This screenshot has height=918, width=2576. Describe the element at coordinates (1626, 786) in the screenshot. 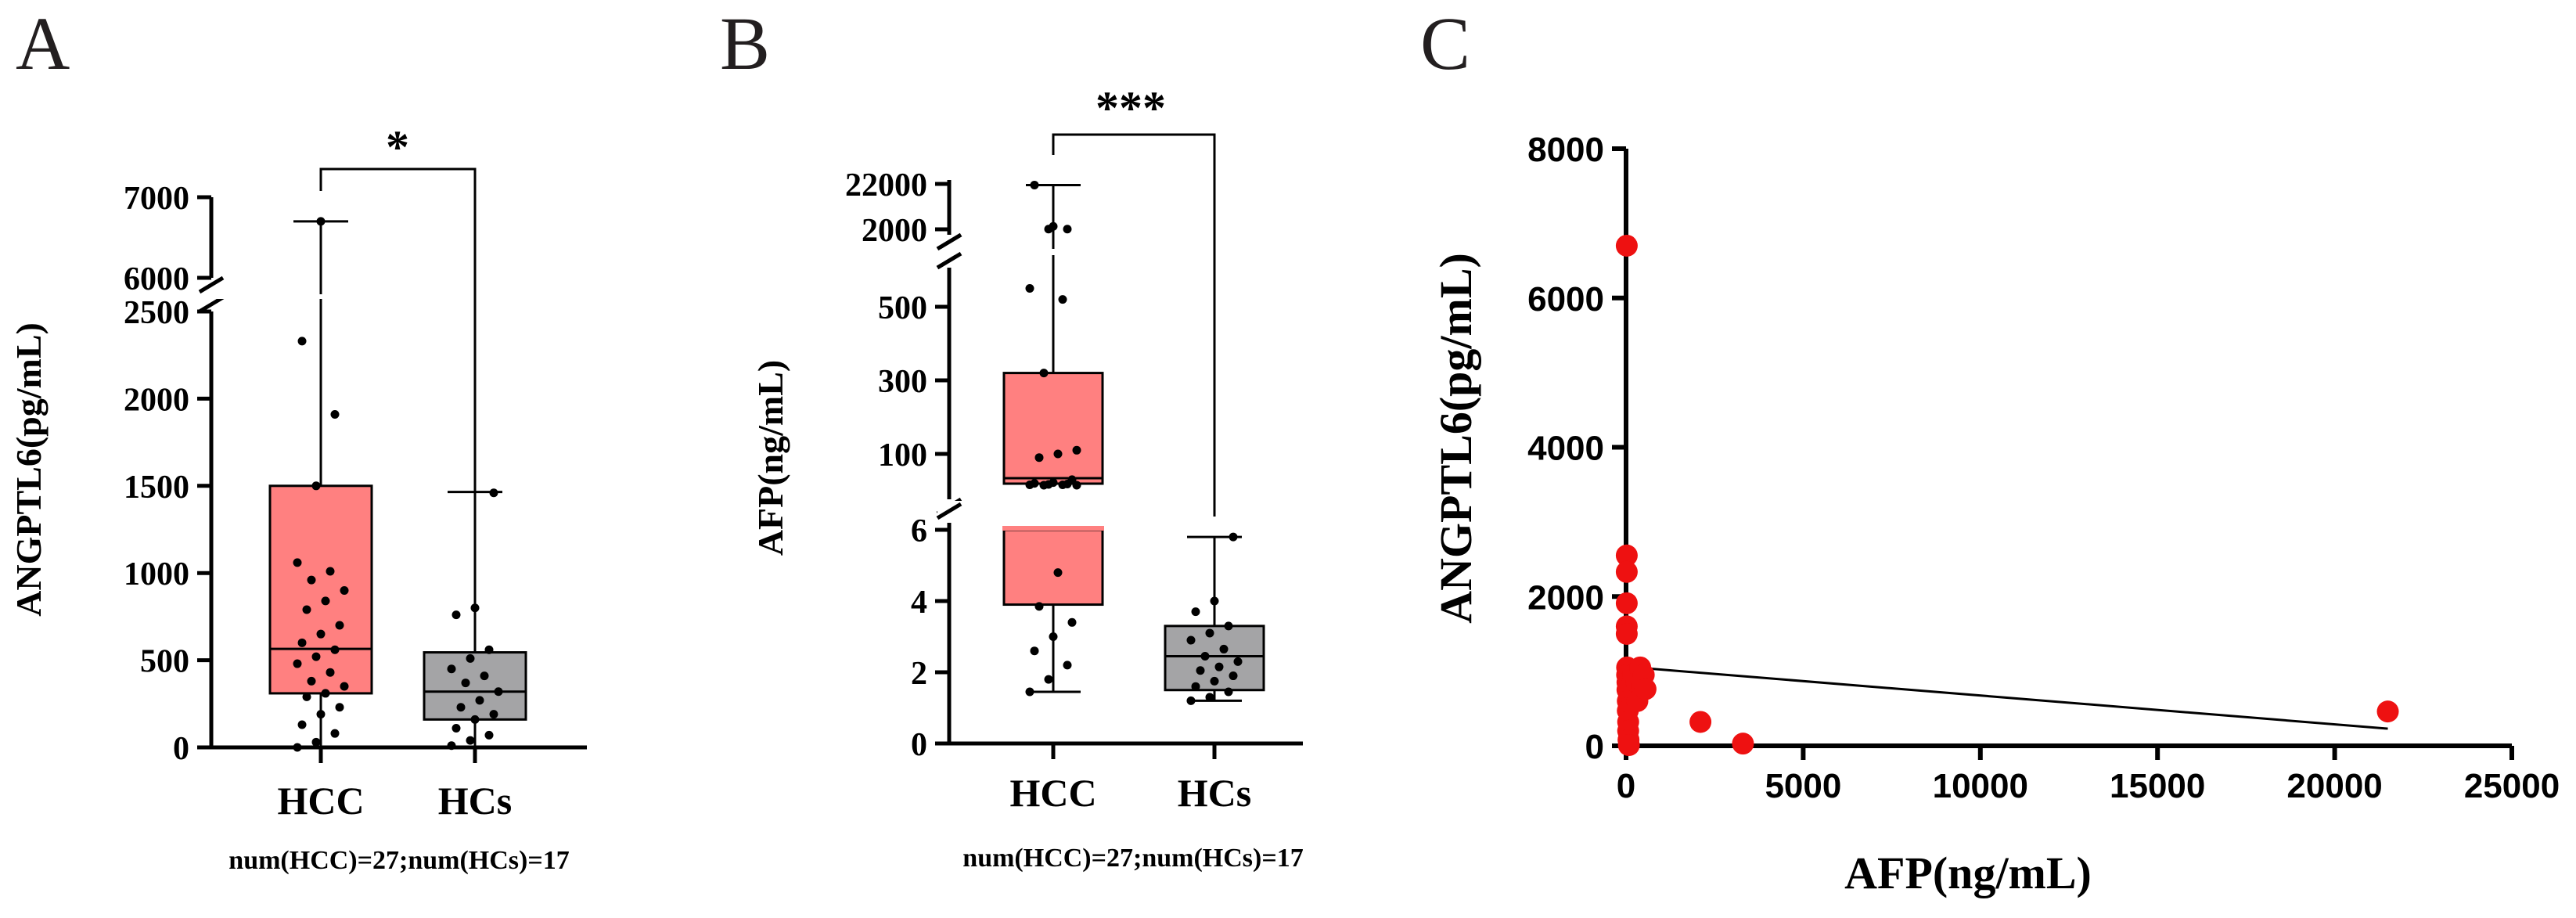

I see `panel-c-x-tick-label: 0` at that location.